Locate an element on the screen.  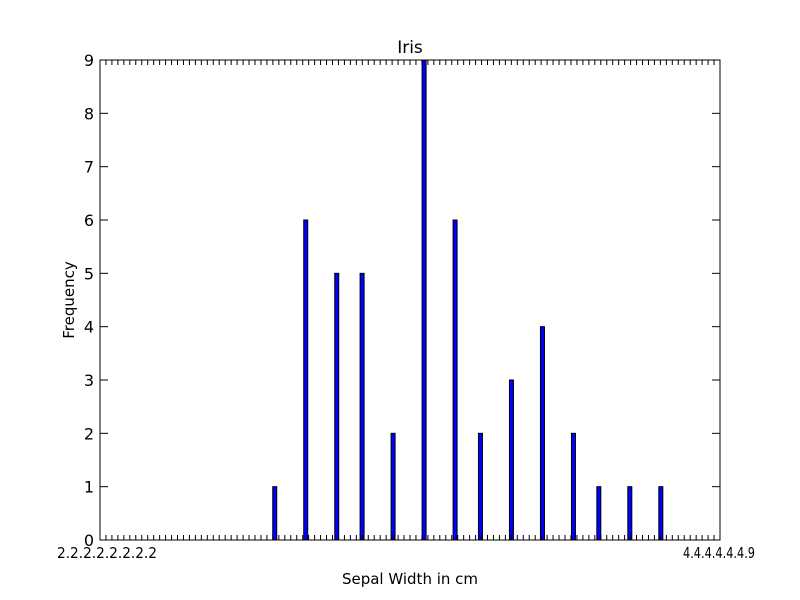
y-tick-label: 7 is located at coordinates (89, 167).